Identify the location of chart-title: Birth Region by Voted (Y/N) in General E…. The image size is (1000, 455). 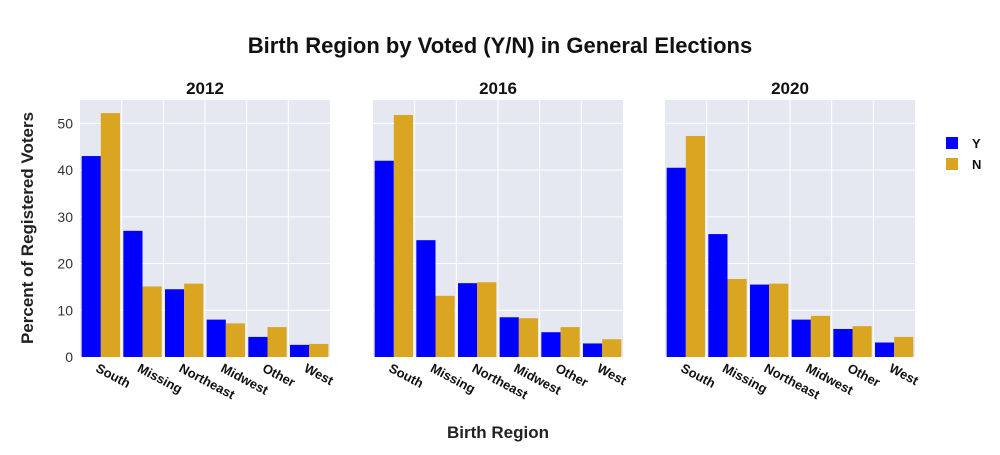
(500, 45).